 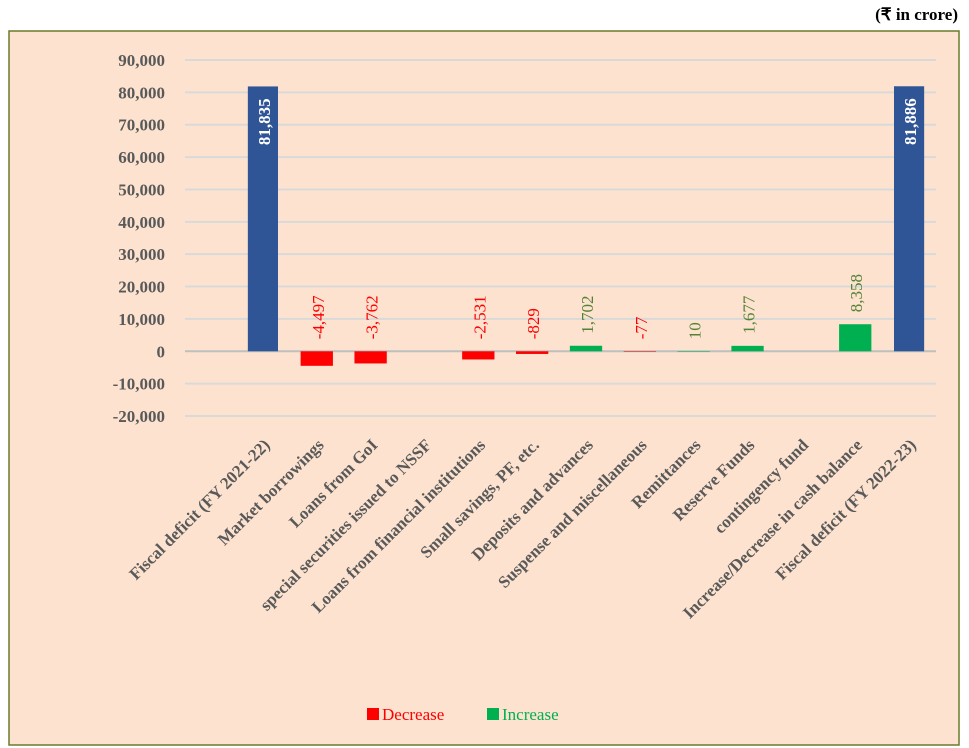 I want to click on value-label: 10, so click(x=695, y=330).